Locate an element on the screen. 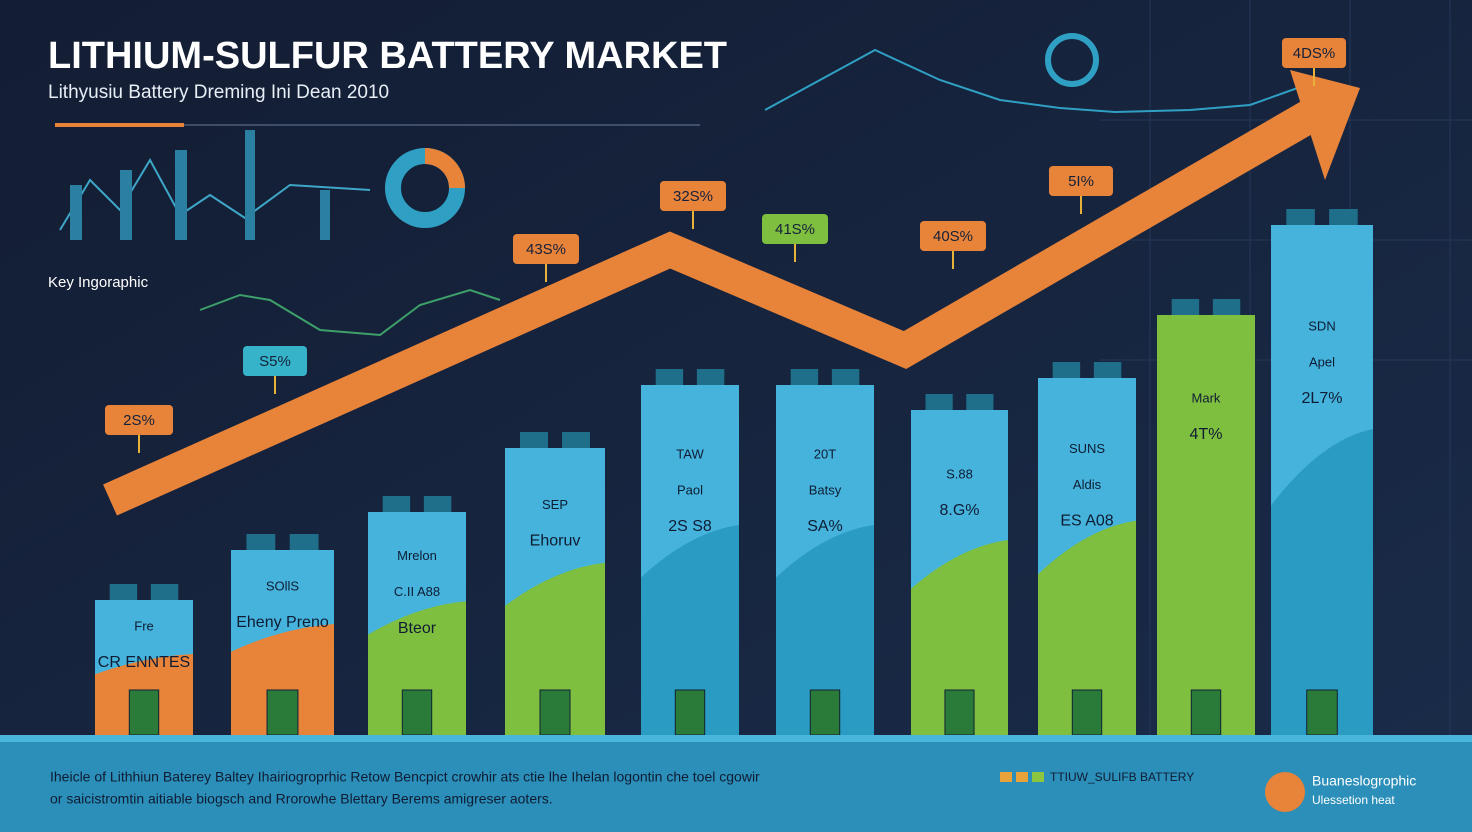  mini-bars is located at coordinates (200, 185).